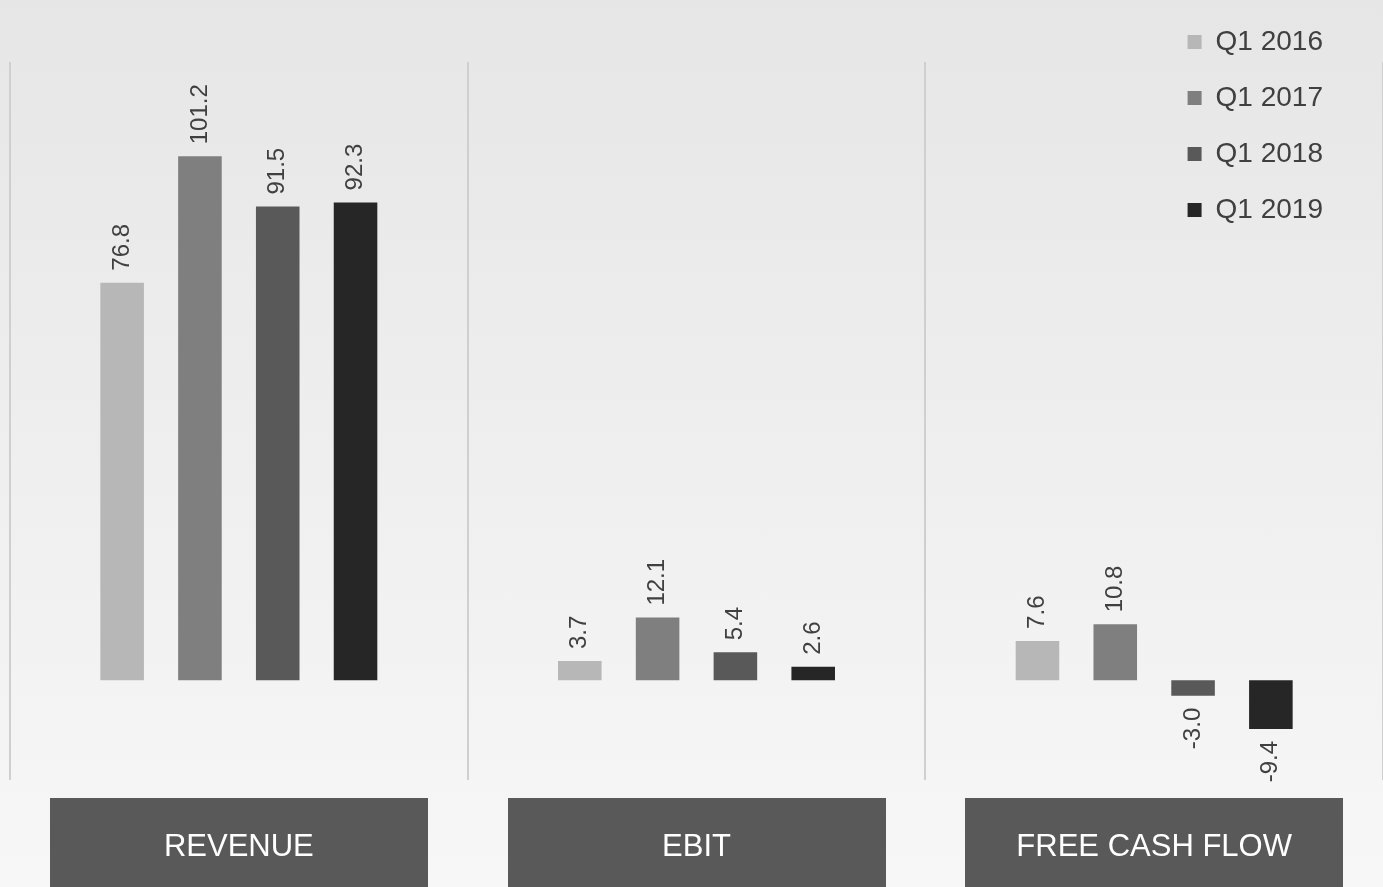 The height and width of the screenshot is (887, 1383). Describe the element at coordinates (1154, 846) in the screenshot. I see `x-tick-label: FREE CASH FLOW` at that location.